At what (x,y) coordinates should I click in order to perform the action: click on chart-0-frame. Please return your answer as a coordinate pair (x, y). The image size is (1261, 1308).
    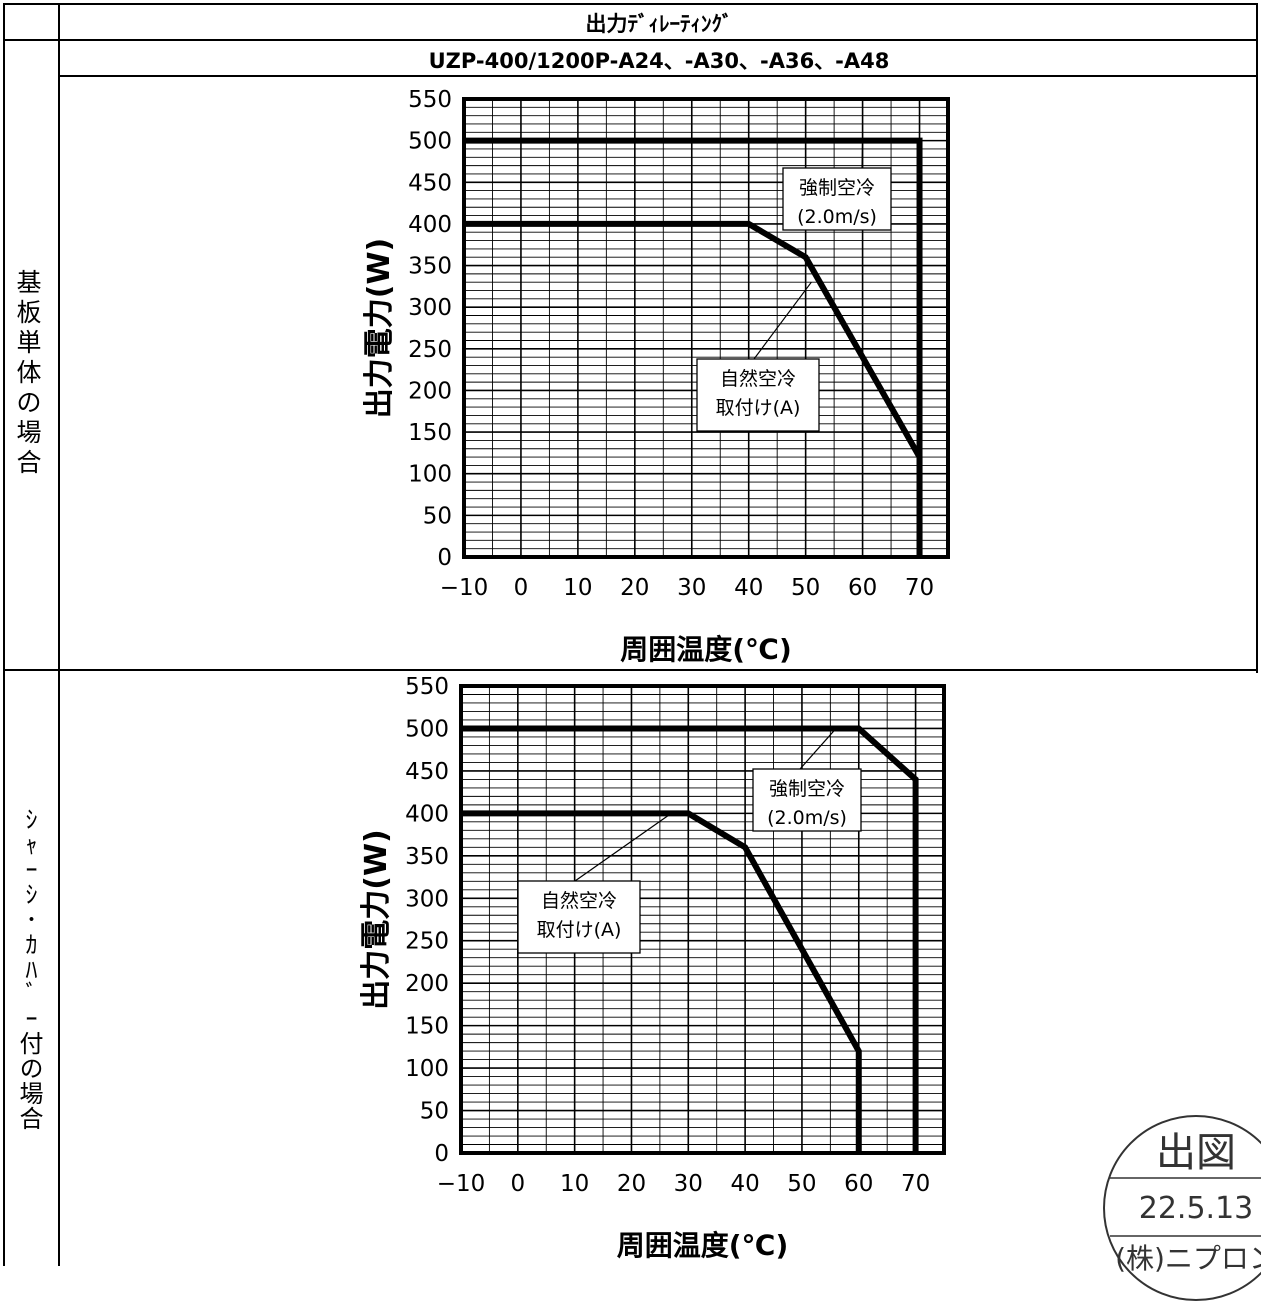
    Looking at the image, I should click on (706, 328).